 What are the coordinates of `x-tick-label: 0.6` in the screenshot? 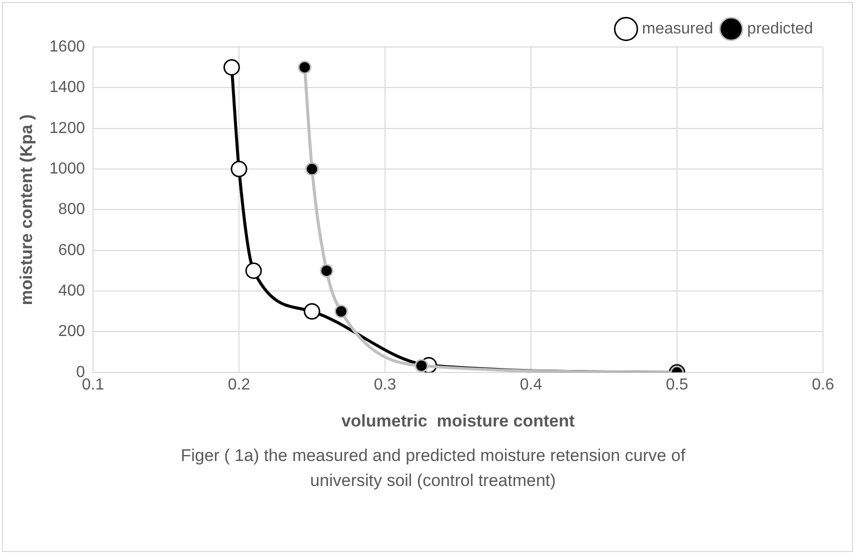 It's located at (823, 385).